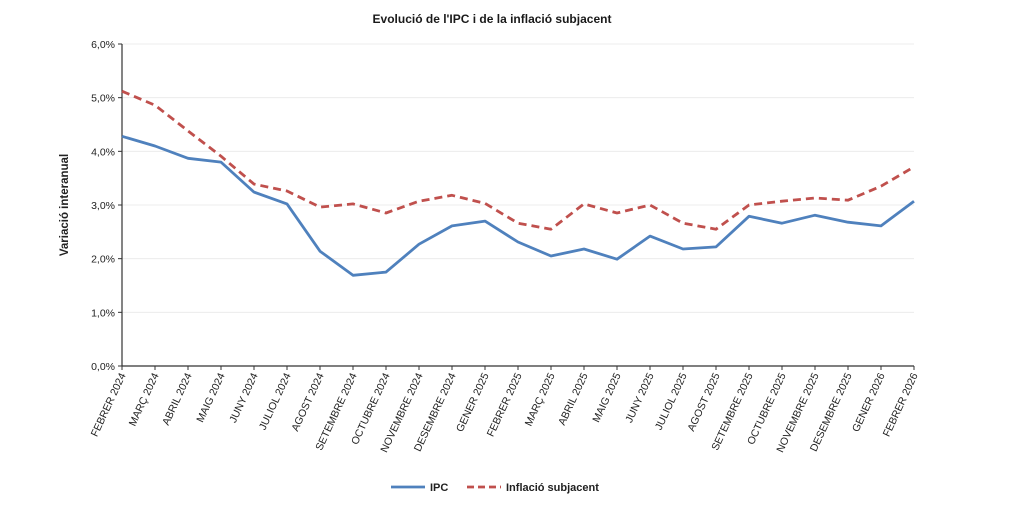 The height and width of the screenshot is (512, 1024). I want to click on y-tick-label: 6,0%, so click(103, 45).